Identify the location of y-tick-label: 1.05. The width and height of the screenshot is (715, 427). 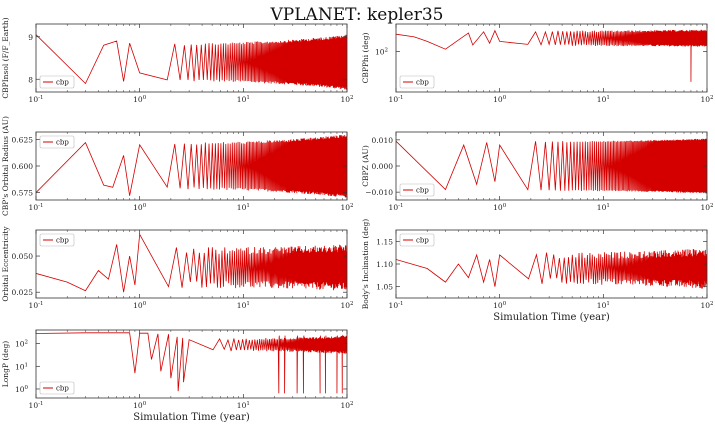
(384, 287).